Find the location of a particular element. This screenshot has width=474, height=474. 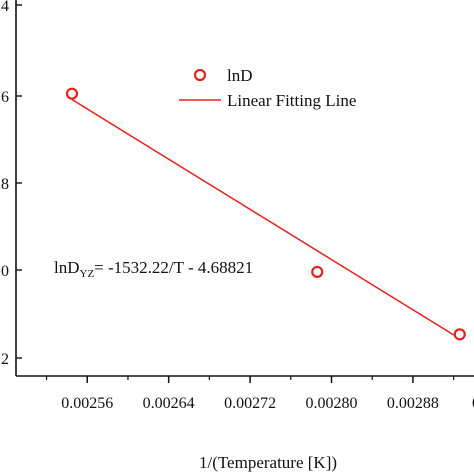

equation-main: lnD is located at coordinates (67, 267).